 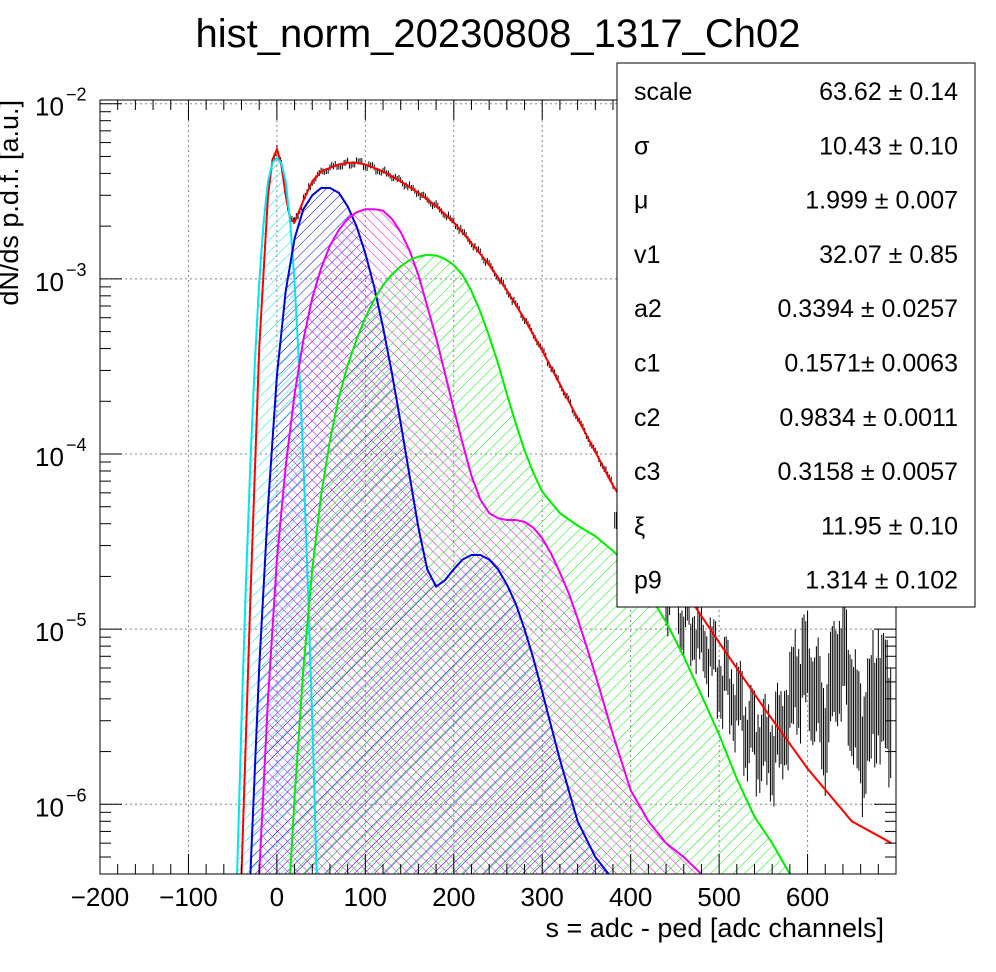 I want to click on x-tick-label: 0, so click(x=277, y=897).